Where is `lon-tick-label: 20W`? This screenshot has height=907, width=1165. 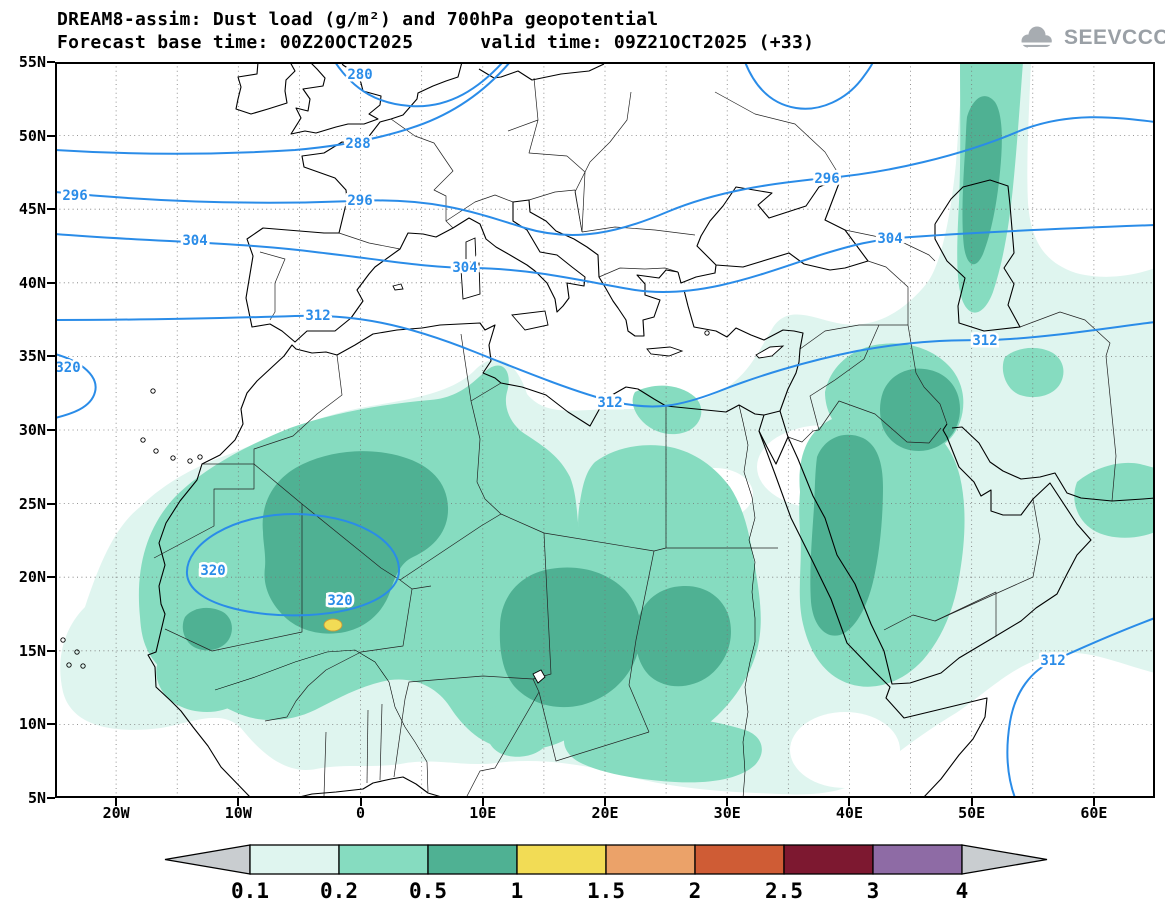
lon-tick-label: 20W is located at coordinates (116, 813).